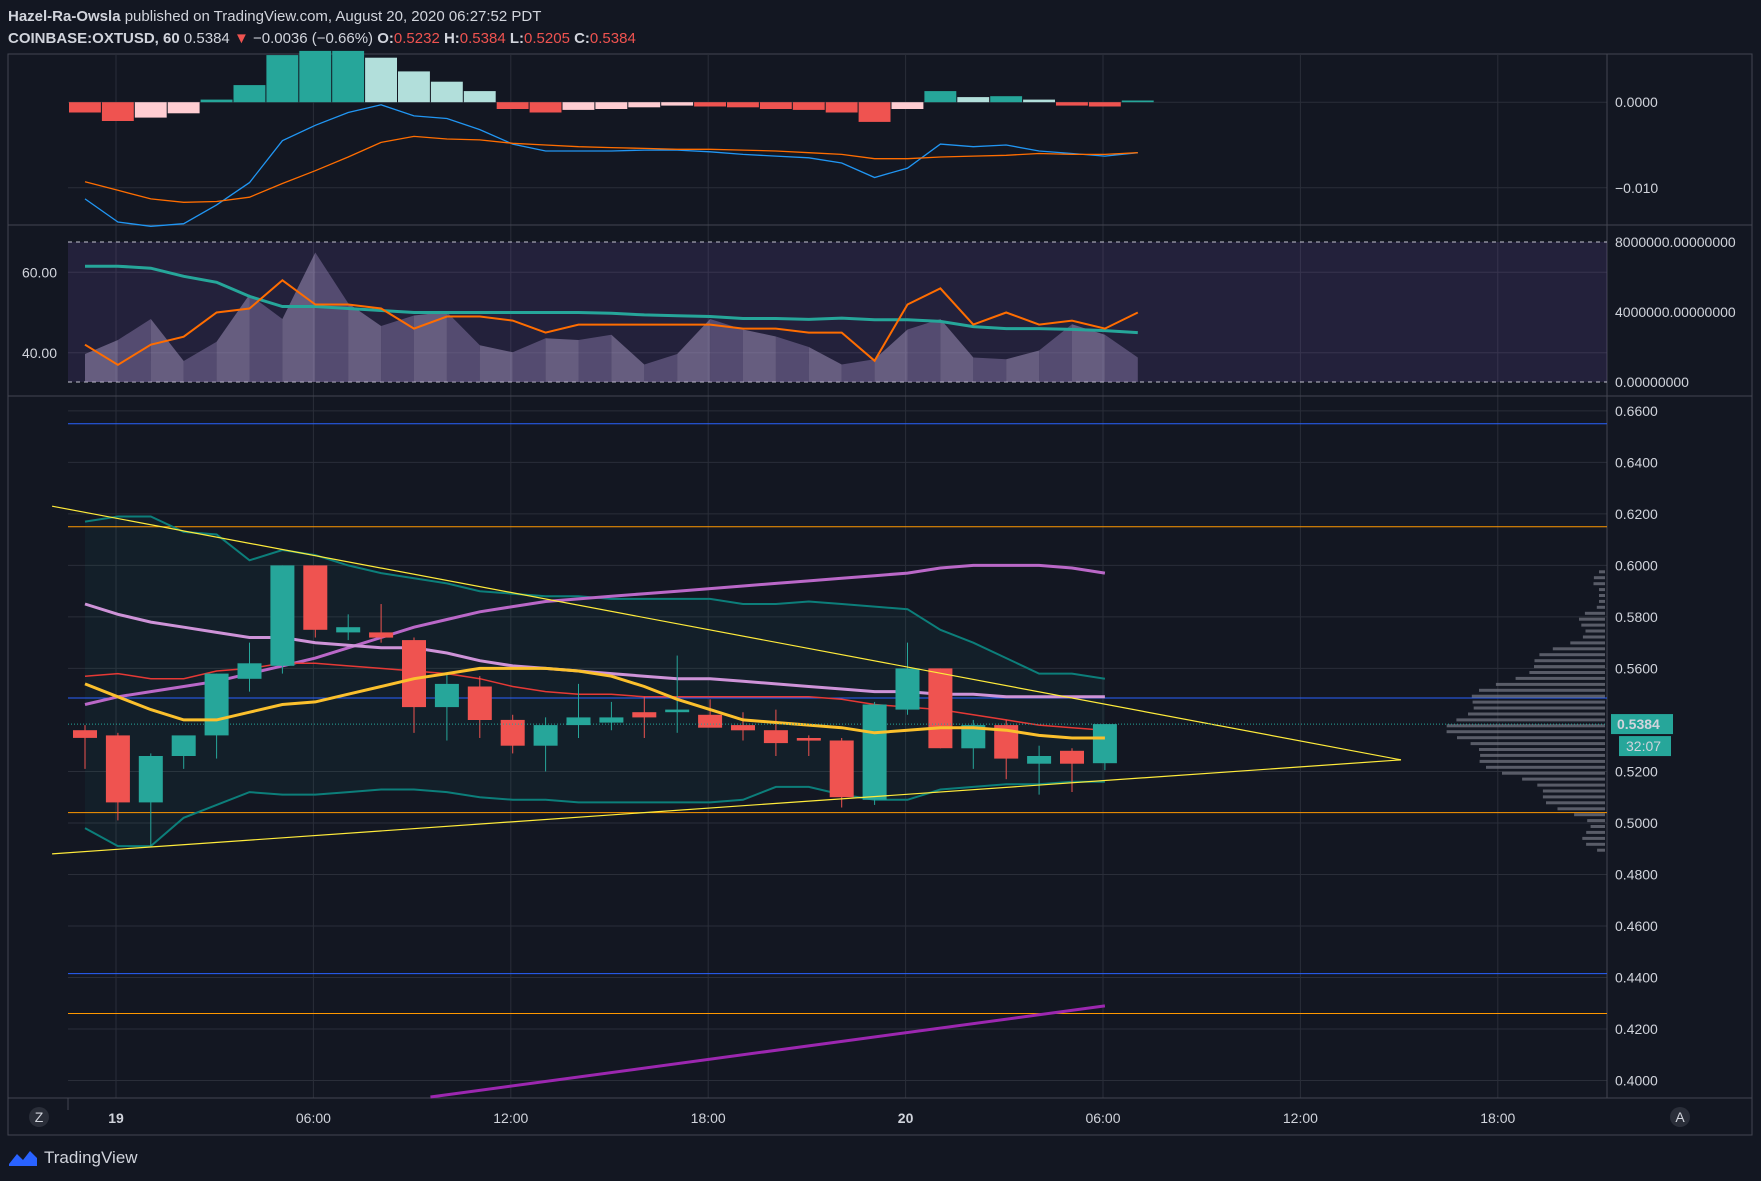  Describe the element at coordinates (1642, 724) in the screenshot. I see `last-price-box` at that location.